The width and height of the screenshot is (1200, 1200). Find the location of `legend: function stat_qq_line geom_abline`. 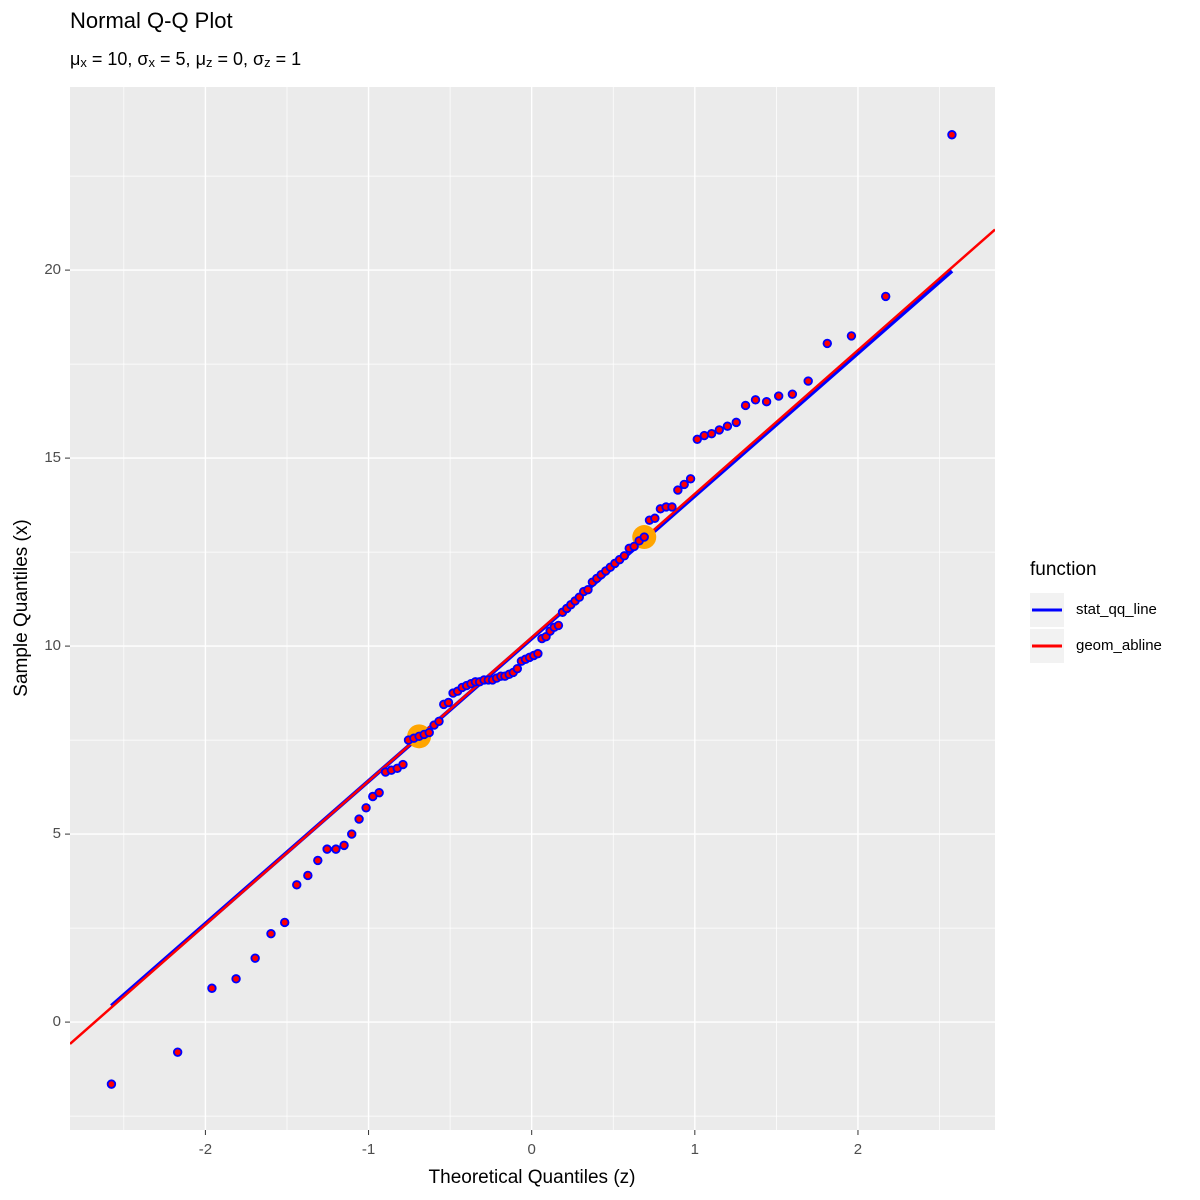

legend: function stat_qq_line geom_abline is located at coordinates (1096, 611).